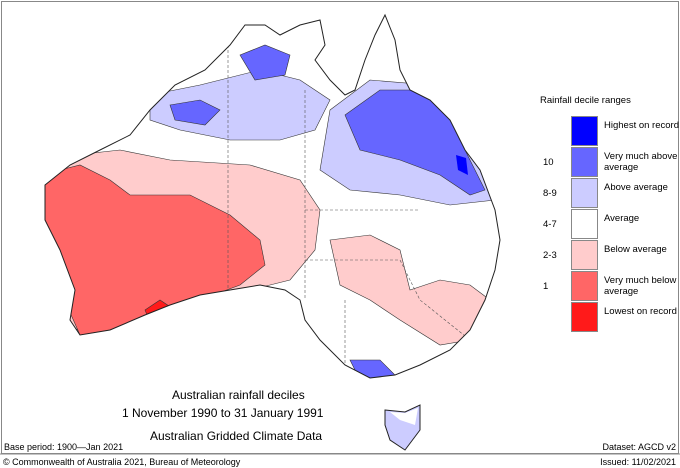 This screenshot has height=468, width=680. What do you see at coordinates (585, 100) in the screenshot?
I see `legend-title: Rainfall decile ranges` at bounding box center [585, 100].